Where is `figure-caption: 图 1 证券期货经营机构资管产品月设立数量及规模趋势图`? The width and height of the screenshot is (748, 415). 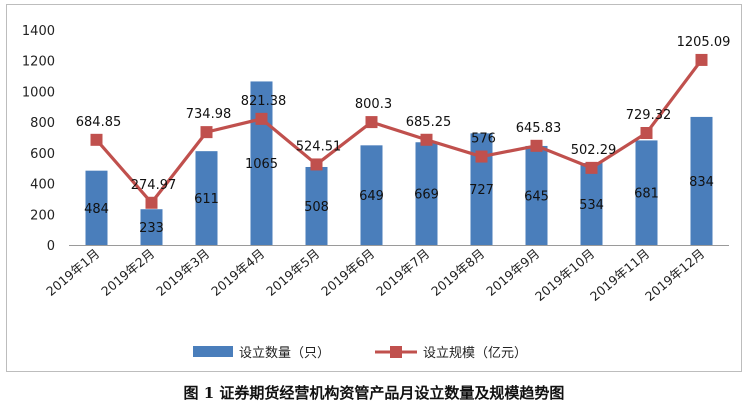
figure-caption: 图 1 证券期货经营机构资管产品月设立数量及规模趋势图 is located at coordinates (374, 393).